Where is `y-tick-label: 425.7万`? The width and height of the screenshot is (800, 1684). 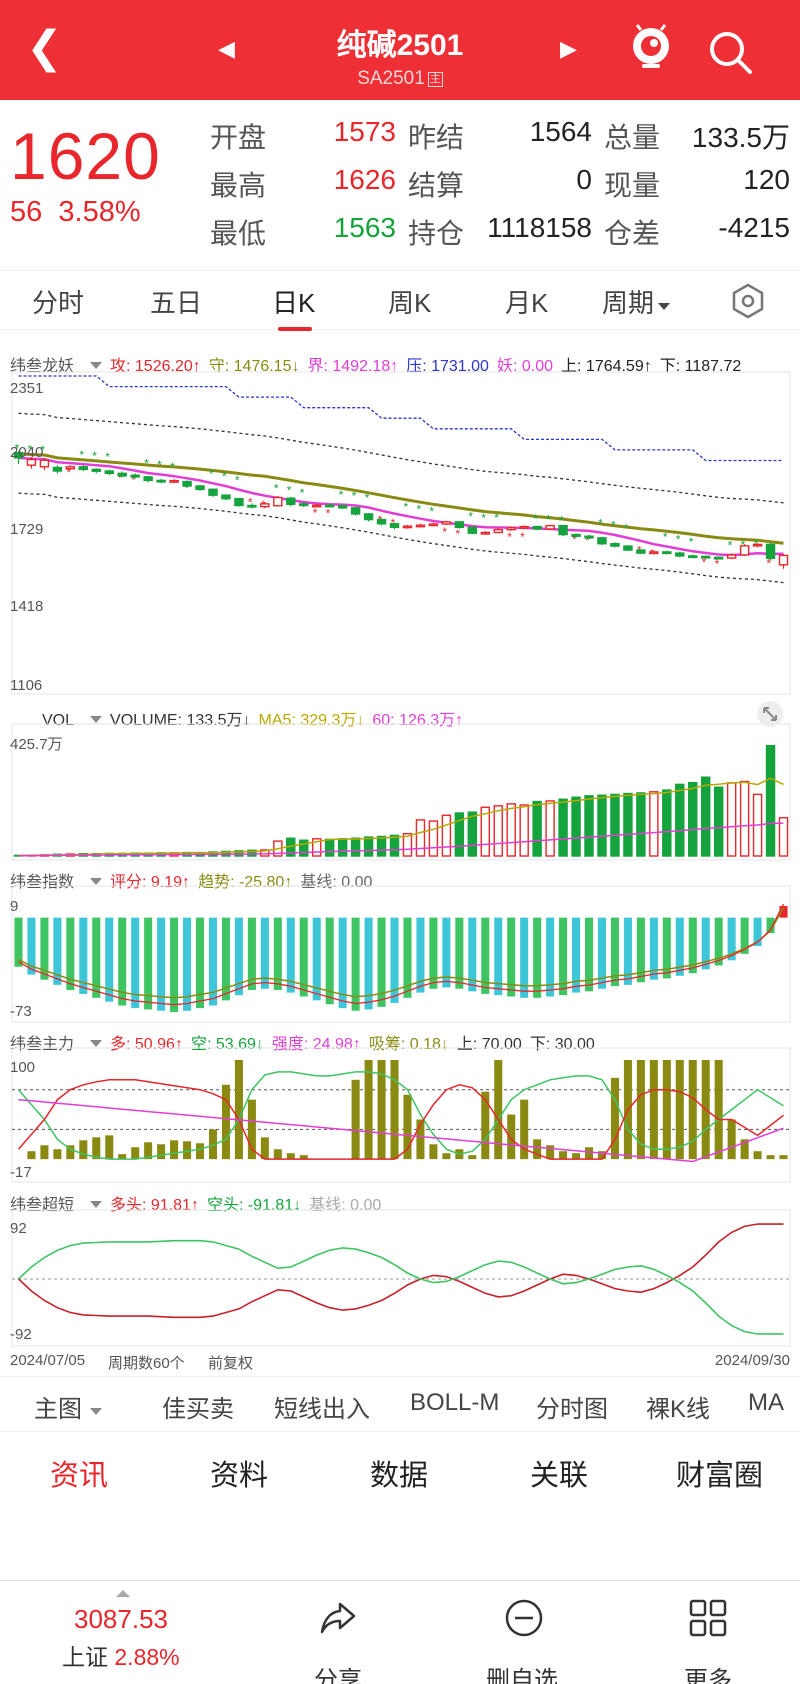 y-tick-label: 425.7万 is located at coordinates (36, 744).